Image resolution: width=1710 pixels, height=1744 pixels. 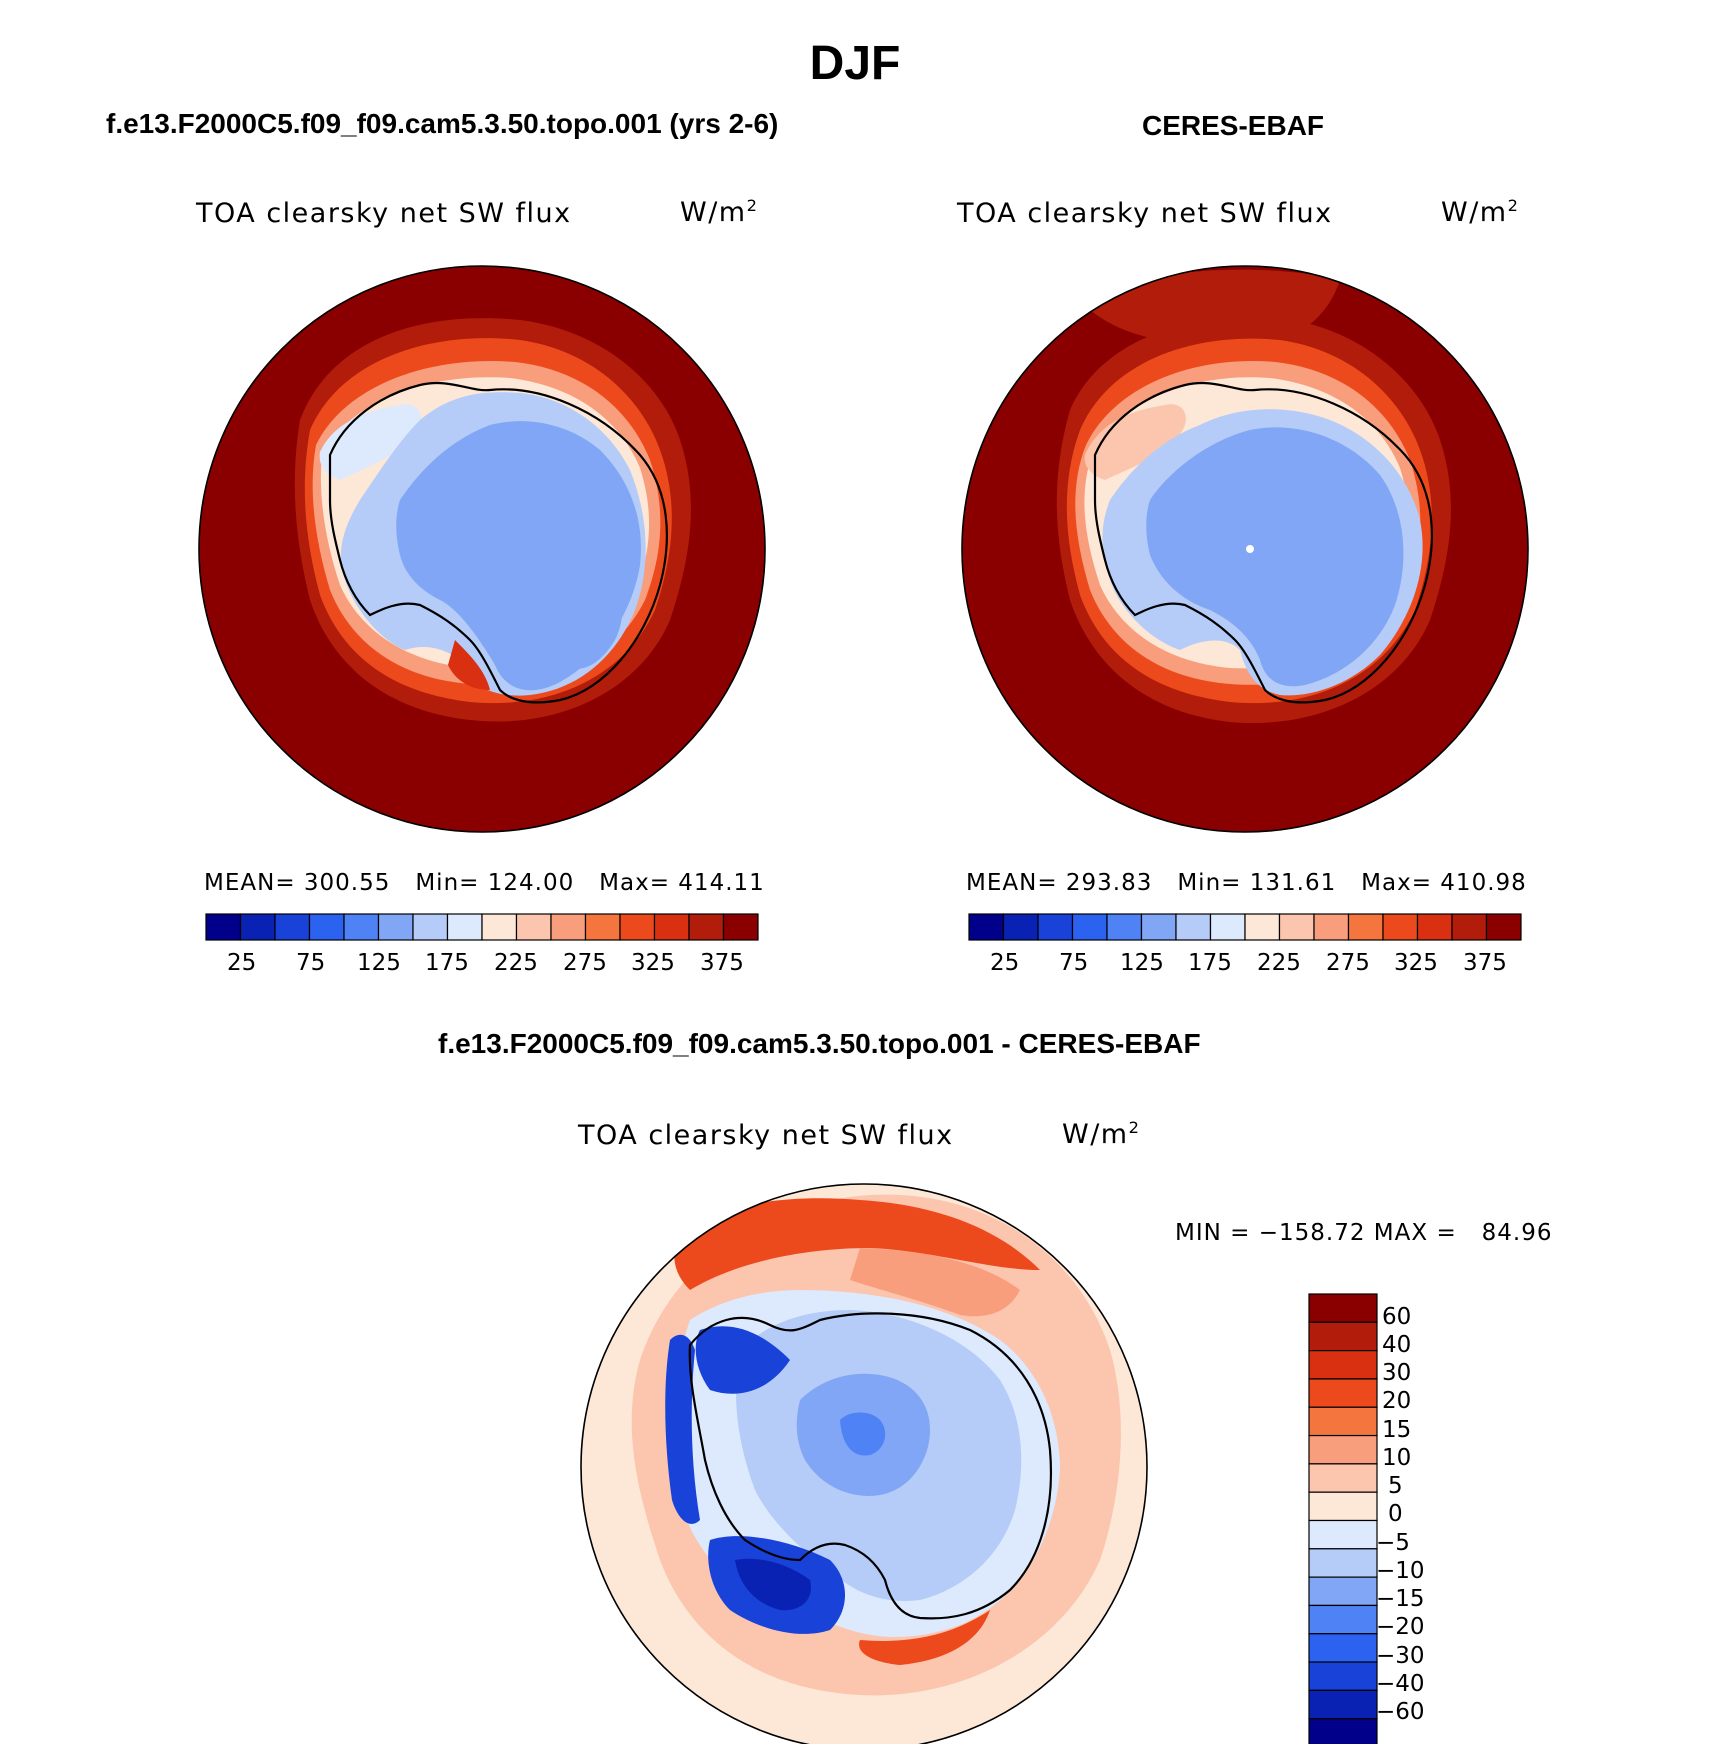 What do you see at coordinates (1397, 1345) in the screenshot?
I see `diff-colorbar-label: 40` at bounding box center [1397, 1345].